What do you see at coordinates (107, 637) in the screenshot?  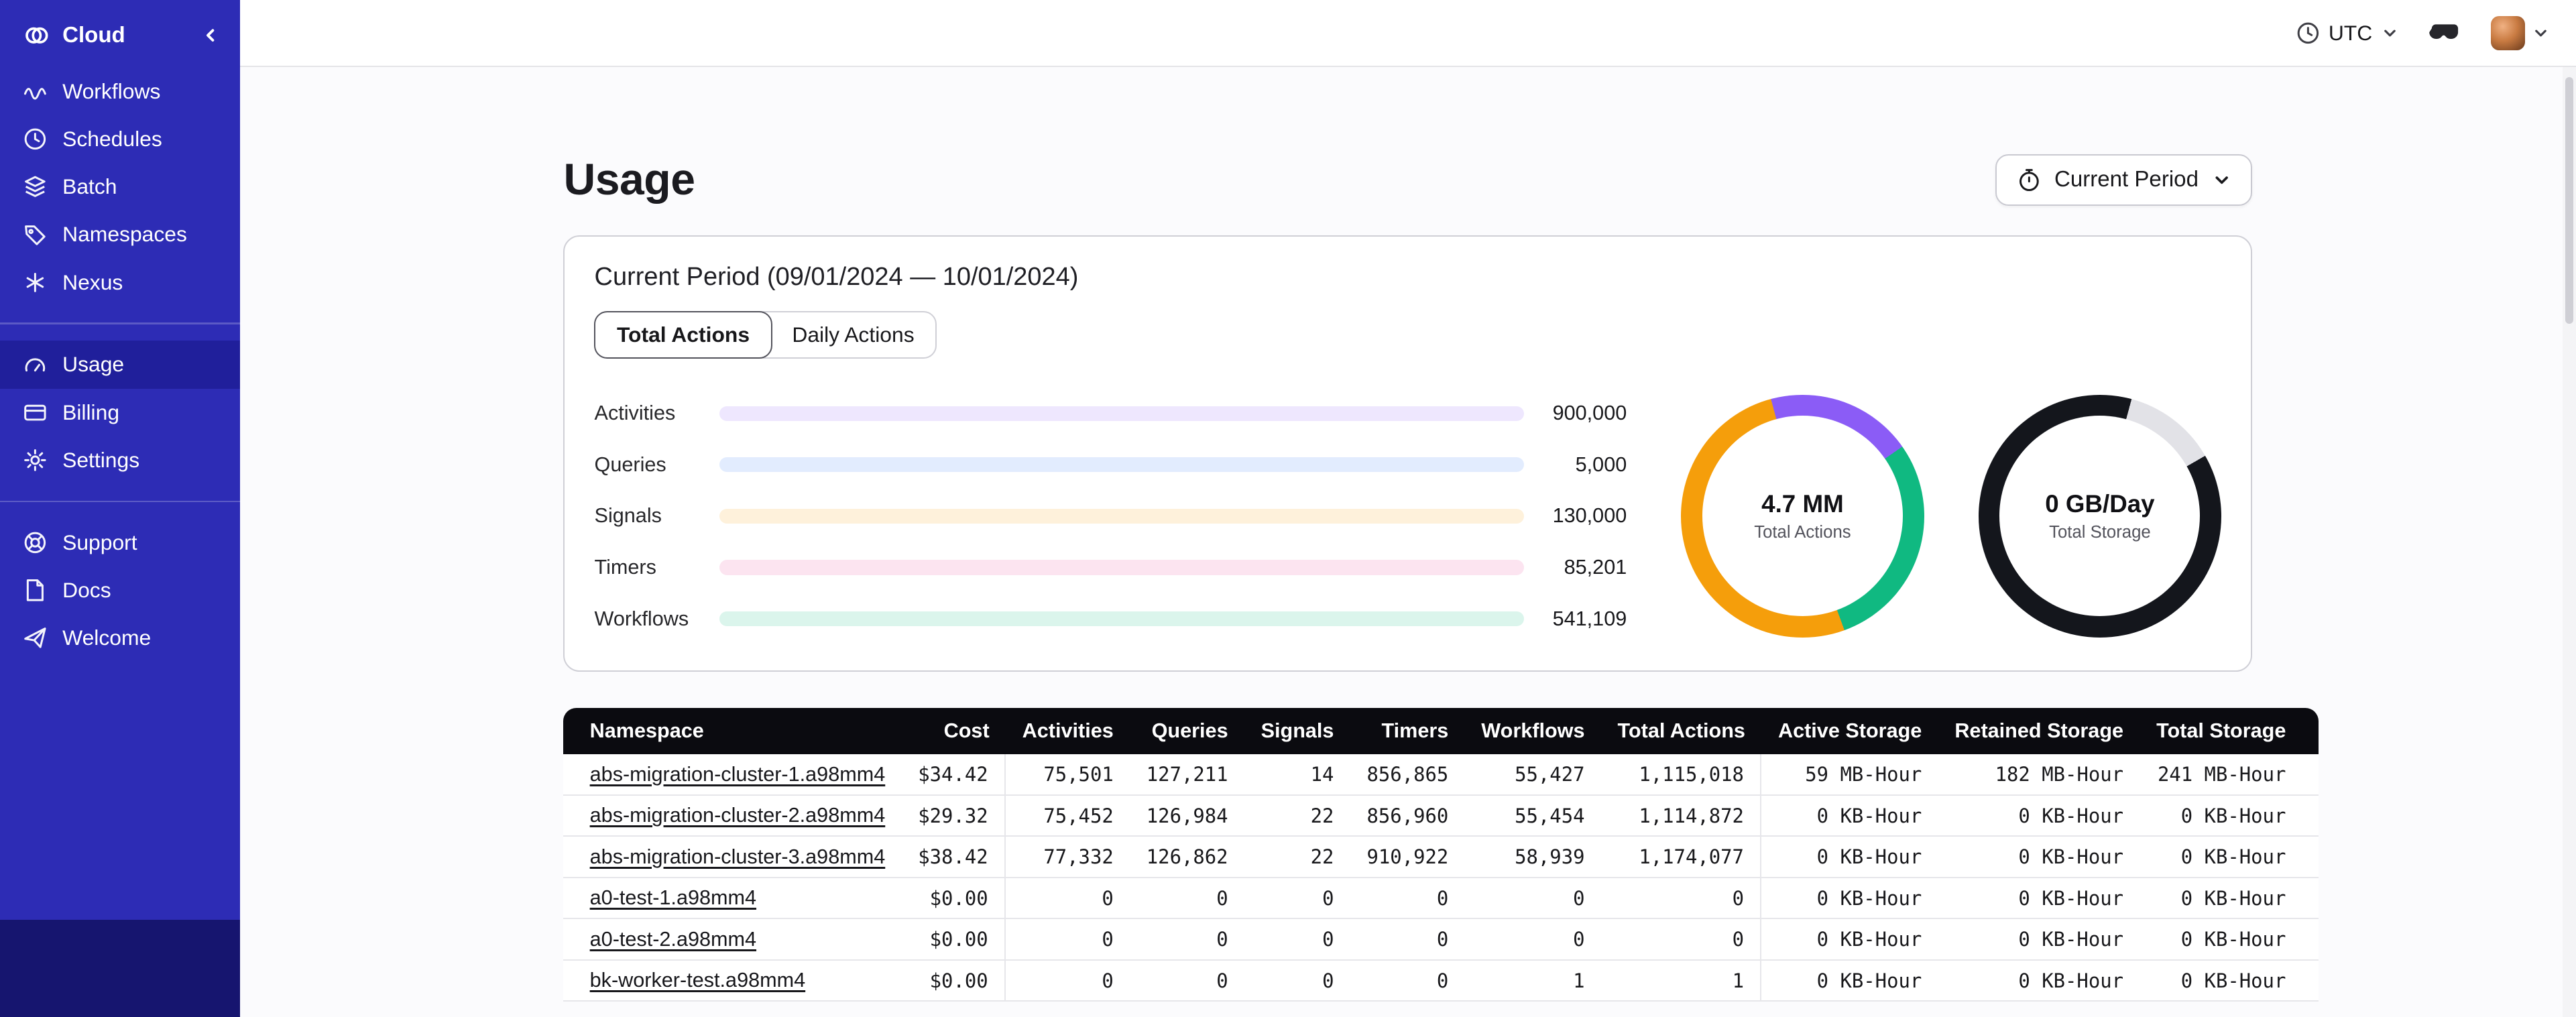 I see `sidebar-item-label: Welcome` at bounding box center [107, 637].